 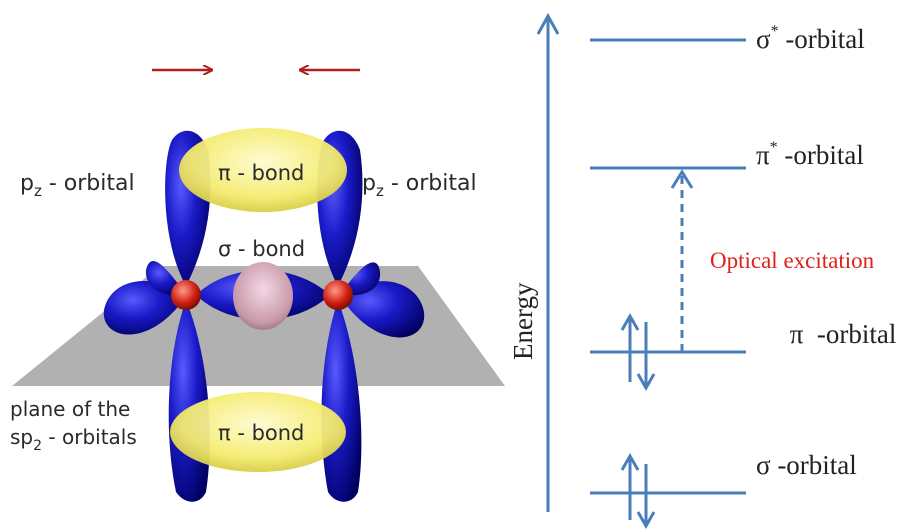 I want to click on pz-orbital-label-left: pz - orbital, so click(x=77, y=185).